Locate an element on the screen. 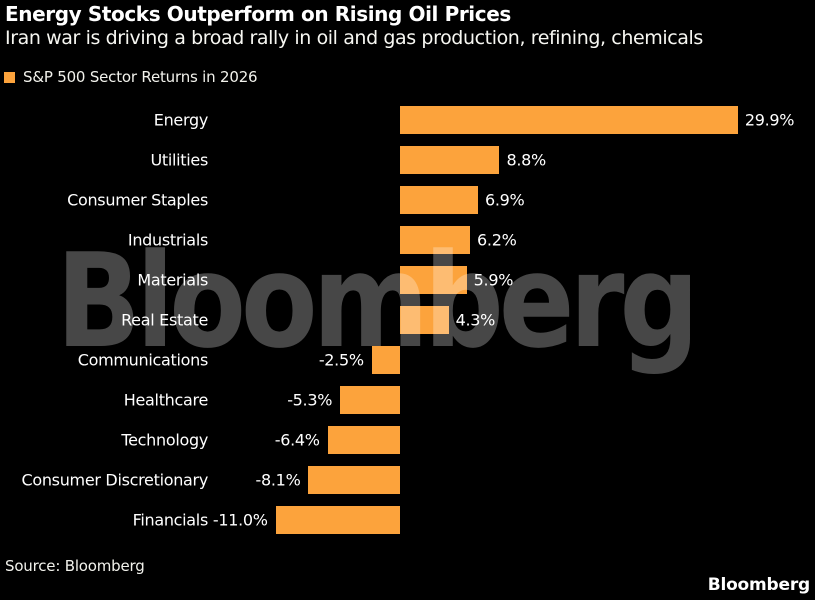 The height and width of the screenshot is (600, 815). value-label: -5.3% is located at coordinates (310, 400).